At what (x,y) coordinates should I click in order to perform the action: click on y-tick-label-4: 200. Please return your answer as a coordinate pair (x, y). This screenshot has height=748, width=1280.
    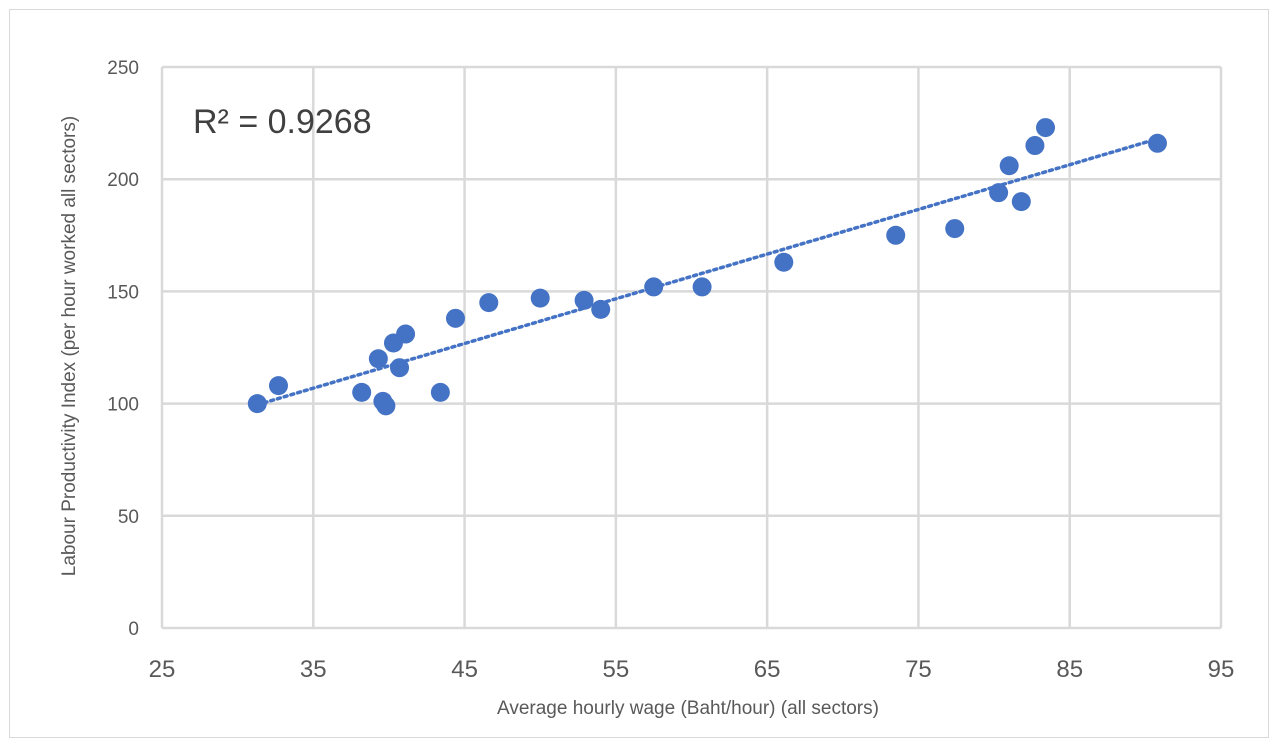
    Looking at the image, I should click on (123, 180).